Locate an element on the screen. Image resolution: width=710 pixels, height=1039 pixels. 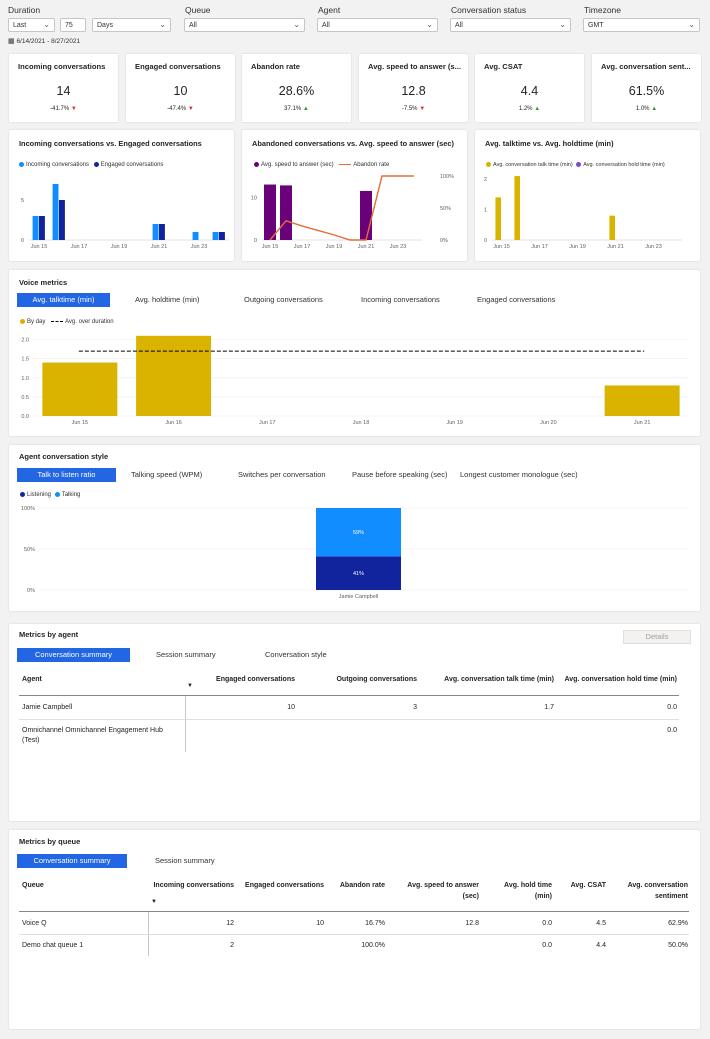
column-header-abandon: Abandon rate is located at coordinates (362, 885).